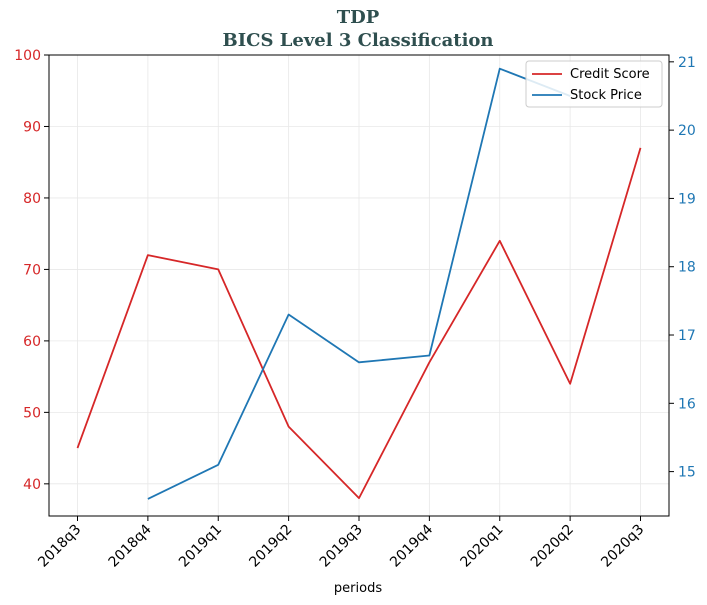 The image size is (707, 605). Describe the element at coordinates (32, 485) in the screenshot. I see `left-tick-label: 40` at that location.